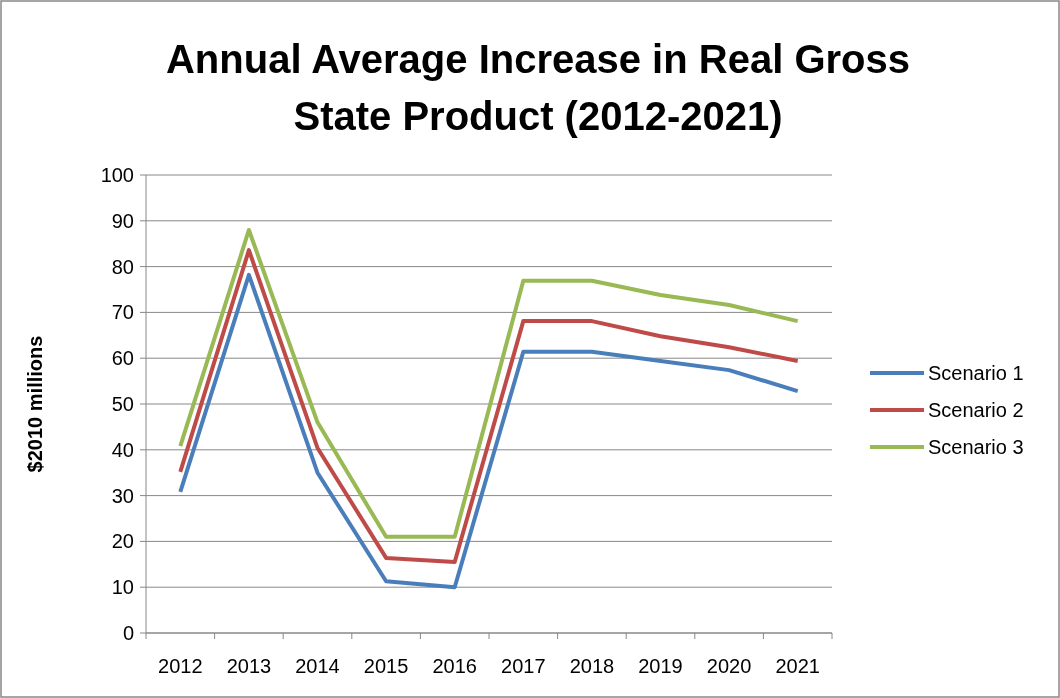 The image size is (1060, 698). What do you see at coordinates (122, 220) in the screenshot?
I see `y-tick-label: 90` at bounding box center [122, 220].